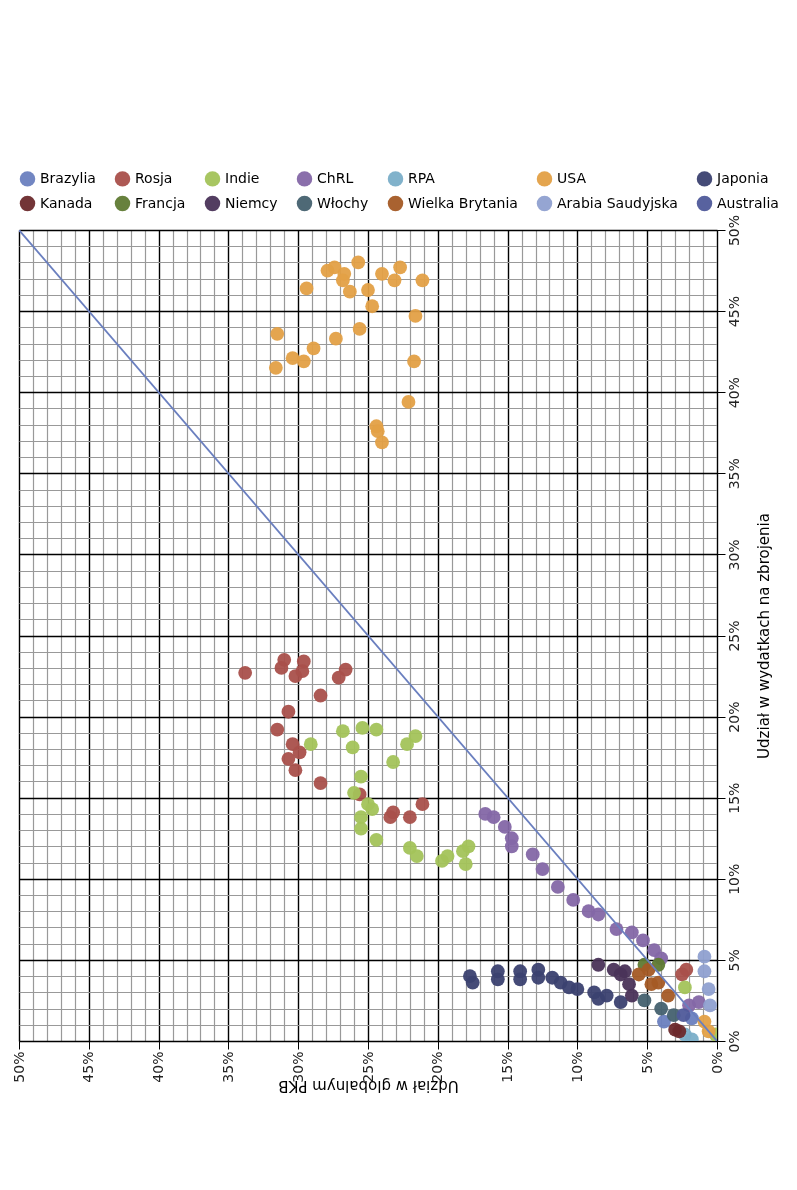 Image resolution: width=797 pixels, height=1190 pixels. What do you see at coordinates (733, 717) in the screenshot?
I see `y-tick-label: 20%` at bounding box center [733, 717].